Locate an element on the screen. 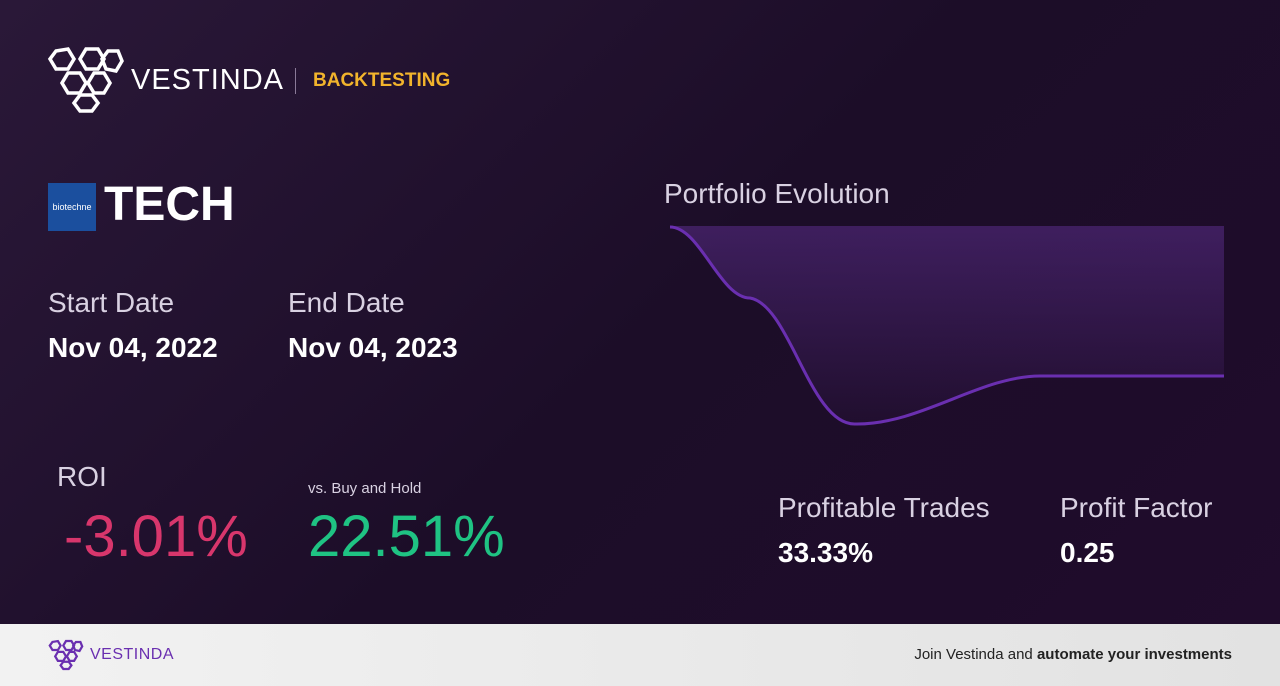 Image resolution: width=1280 pixels, height=686 pixels. ticker: TECH is located at coordinates (169, 204).